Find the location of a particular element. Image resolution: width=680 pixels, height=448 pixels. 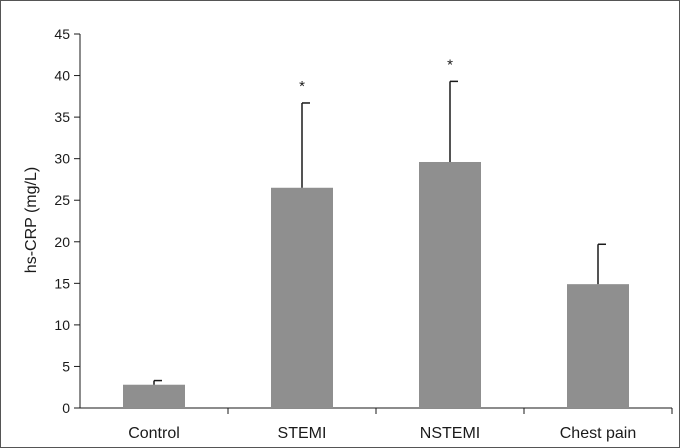

y-tick-label: 0 is located at coordinates (66, 408).